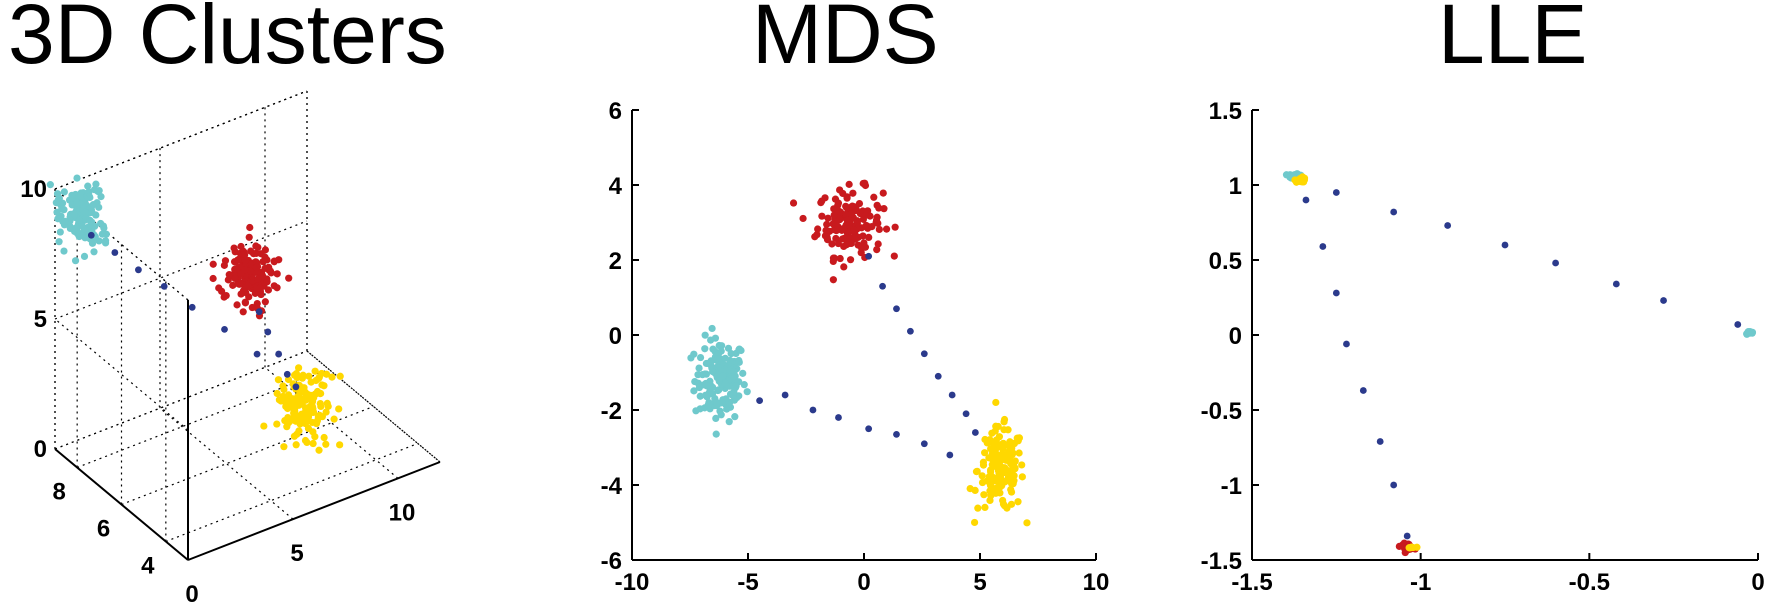  I want to click on lle-y-tick-label: -1.5, so click(1221, 561).